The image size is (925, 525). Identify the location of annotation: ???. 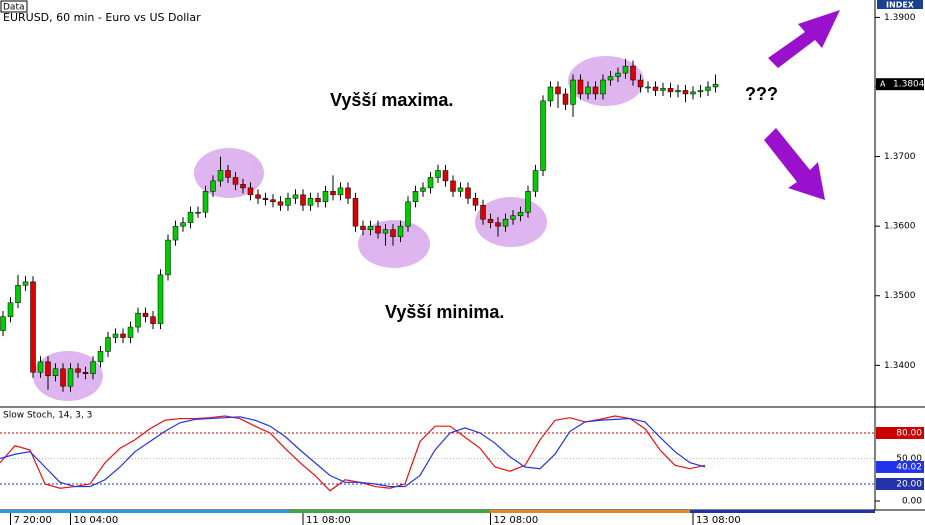
(761, 94).